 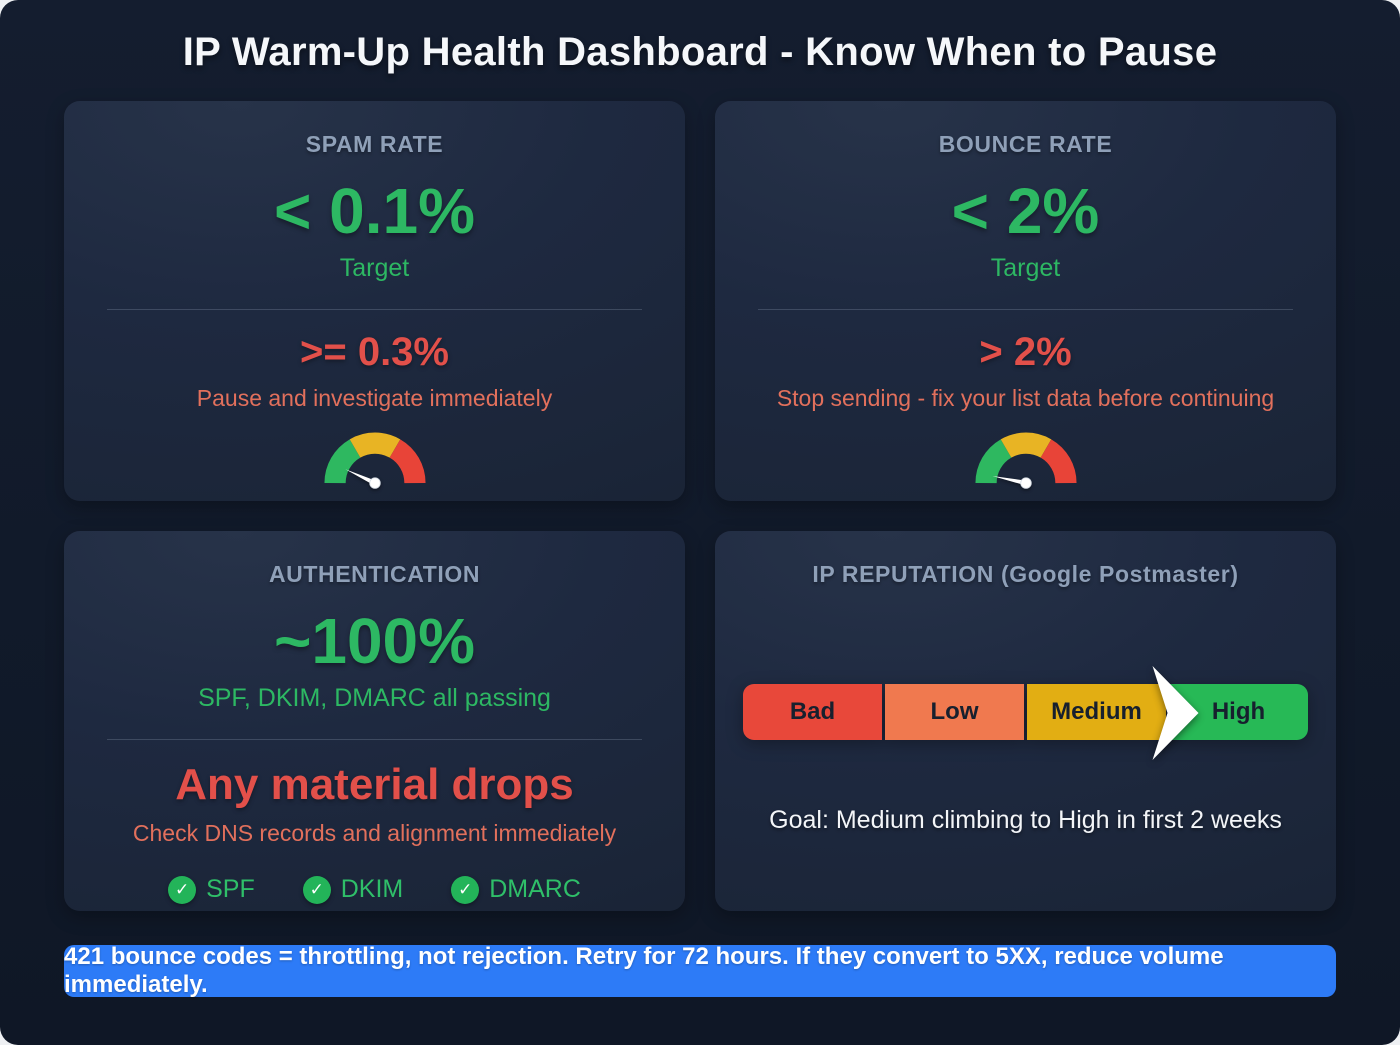 I want to click on auth-checks-row: ✓ SPF ✓ DKIM ✓ DMARC, so click(x=374, y=889).